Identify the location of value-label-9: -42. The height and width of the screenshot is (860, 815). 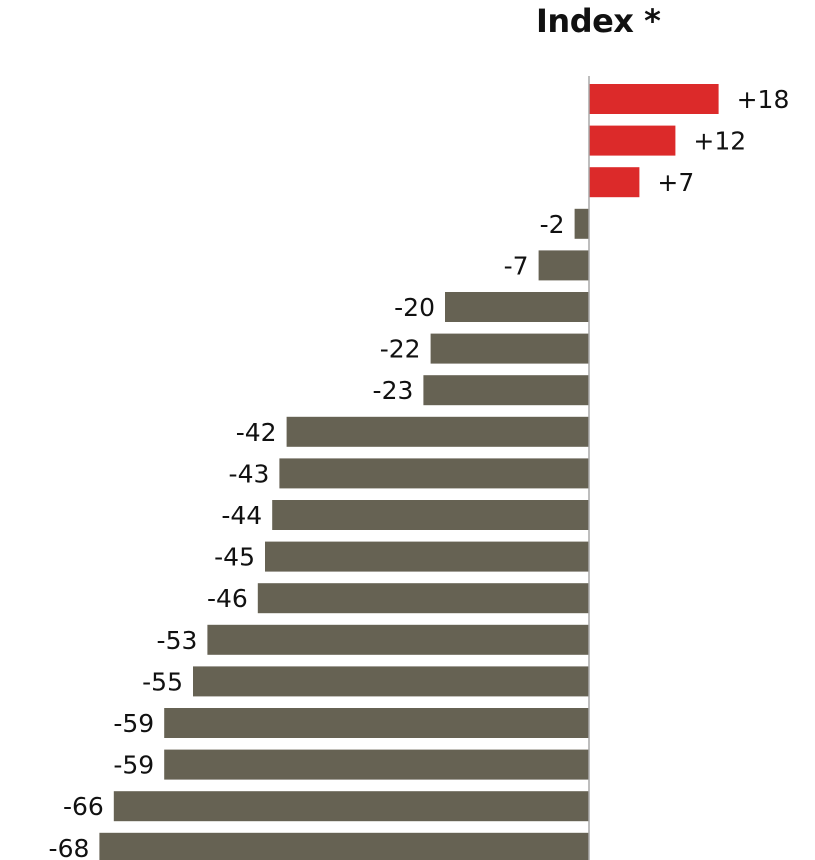
(256, 432).